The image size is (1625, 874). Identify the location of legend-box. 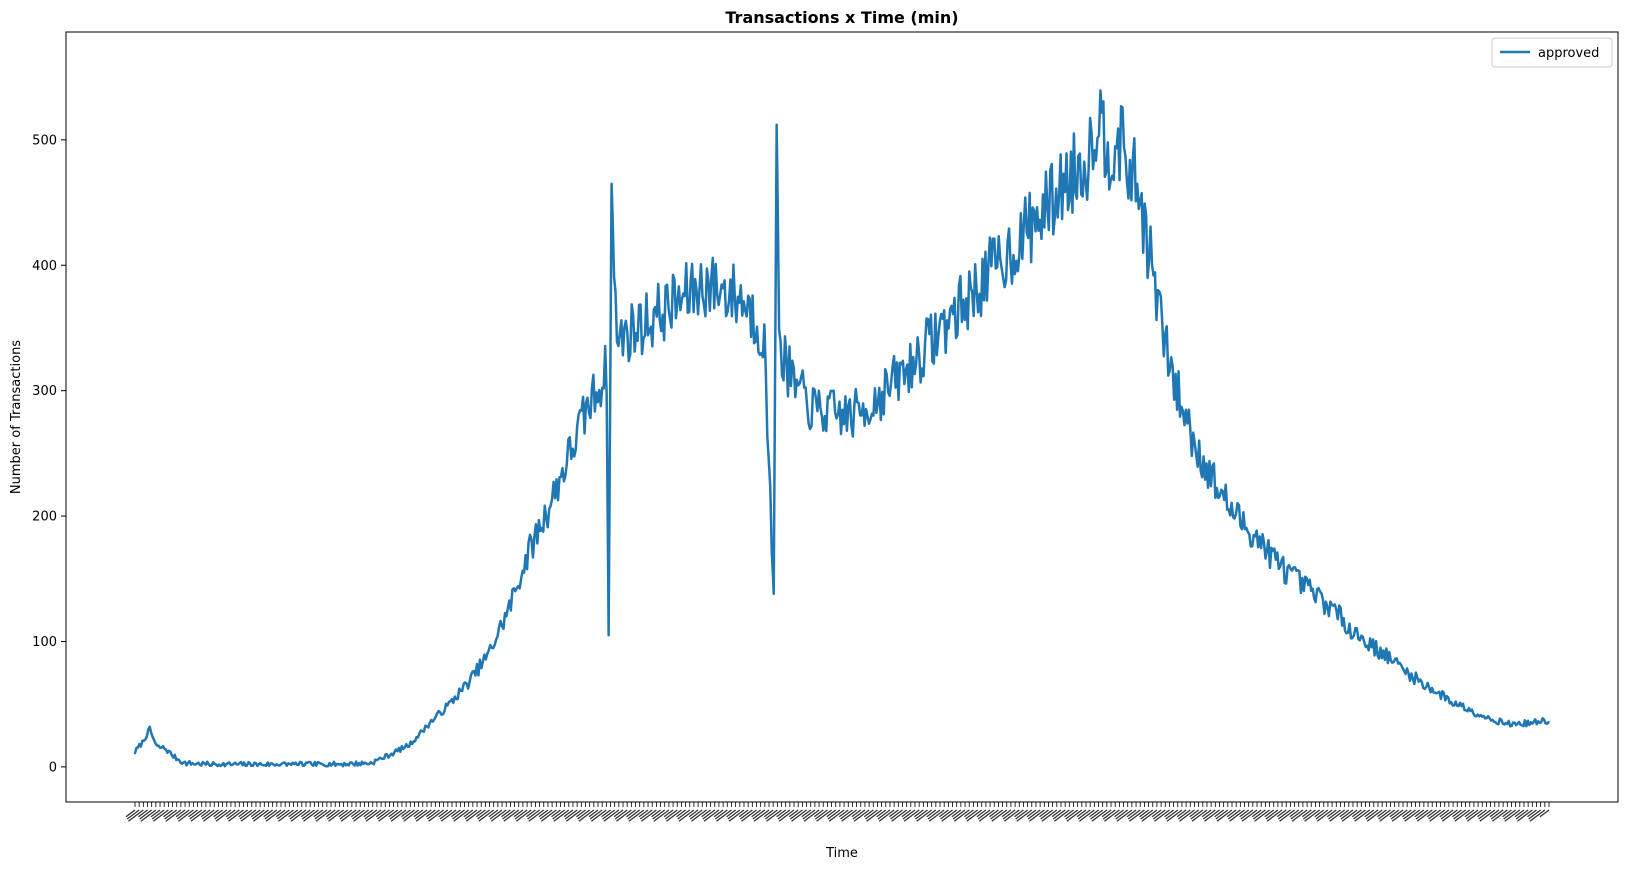
(1552, 52).